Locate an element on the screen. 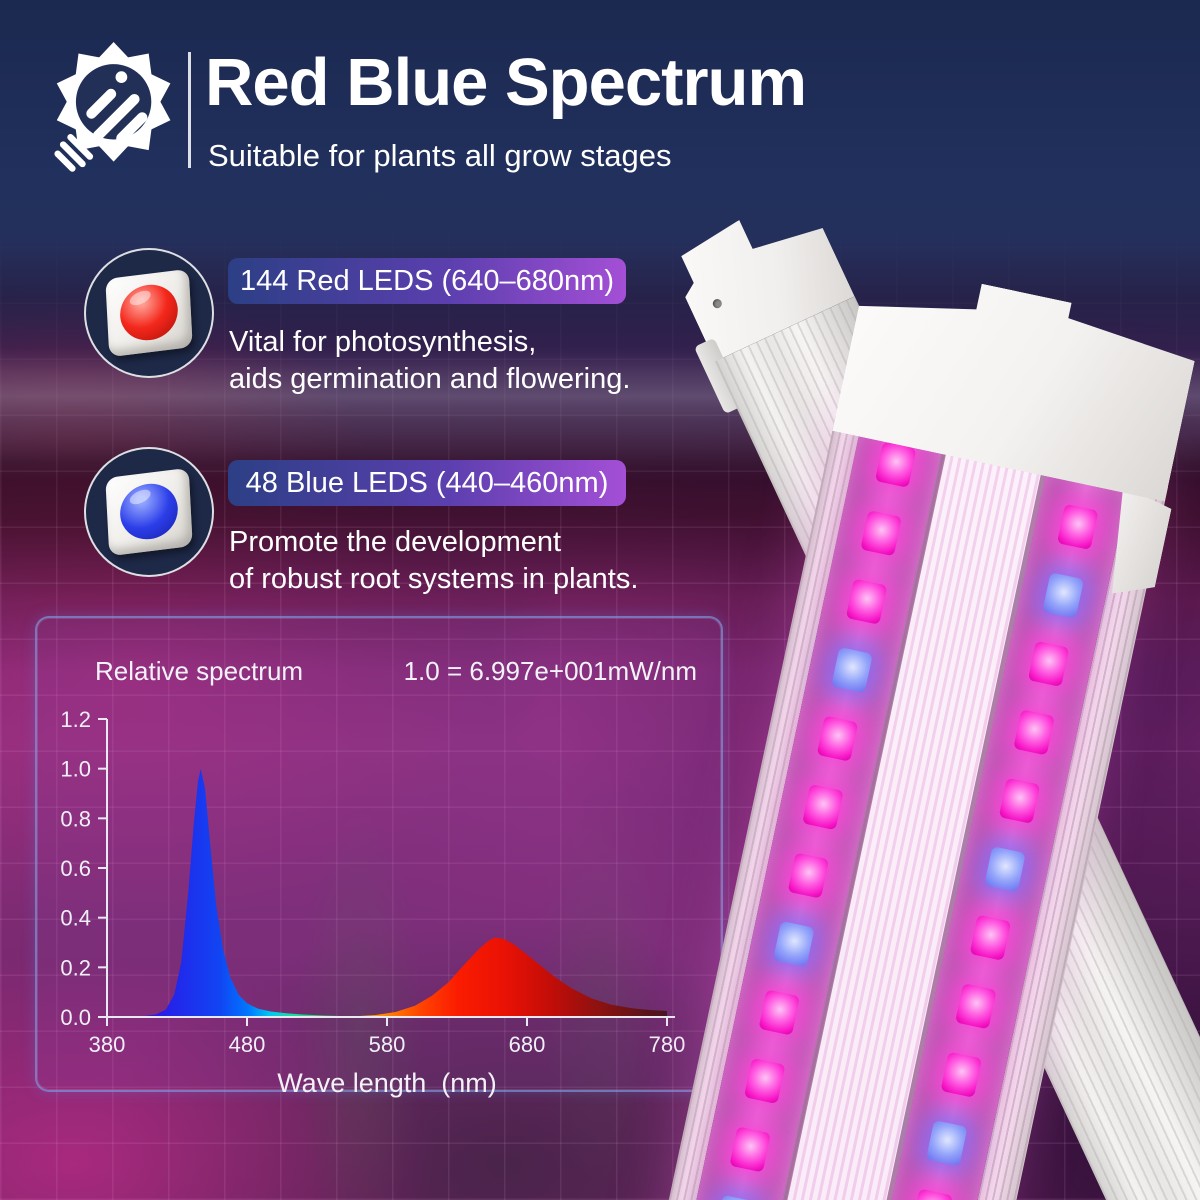 The height and width of the screenshot is (1200, 1200). y-tick-label: 0.2 is located at coordinates (75, 967).